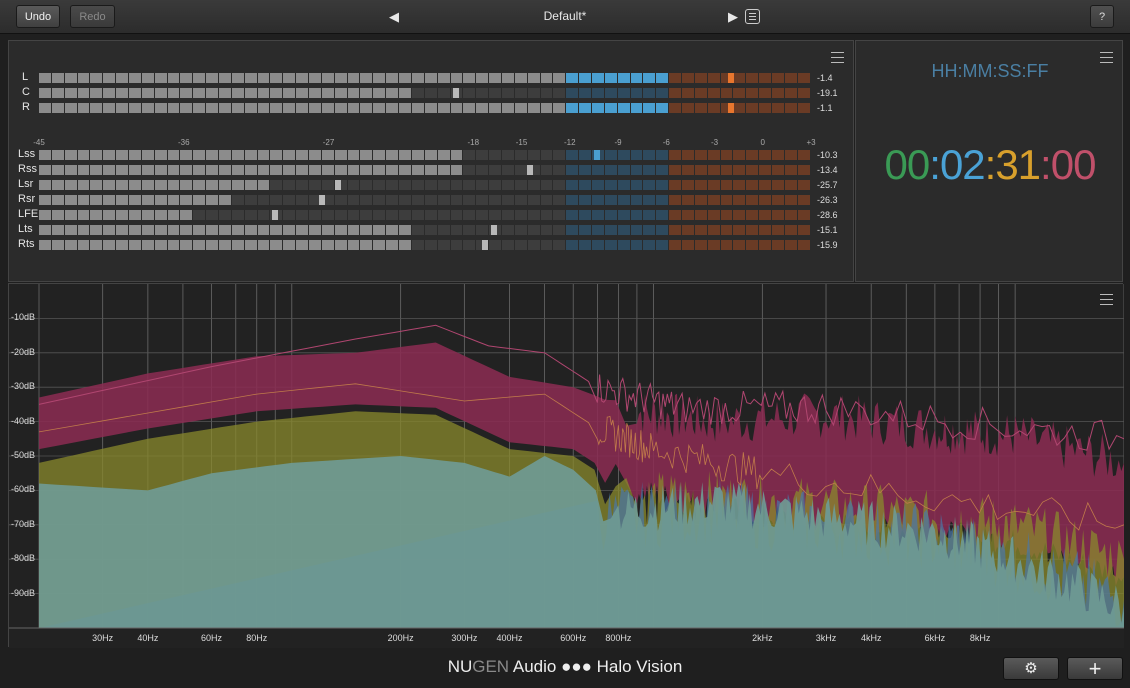 Image resolution: width=1130 pixels, height=688 pixels. Describe the element at coordinates (28, 214) in the screenshot. I see `channel-label: LFE` at that location.